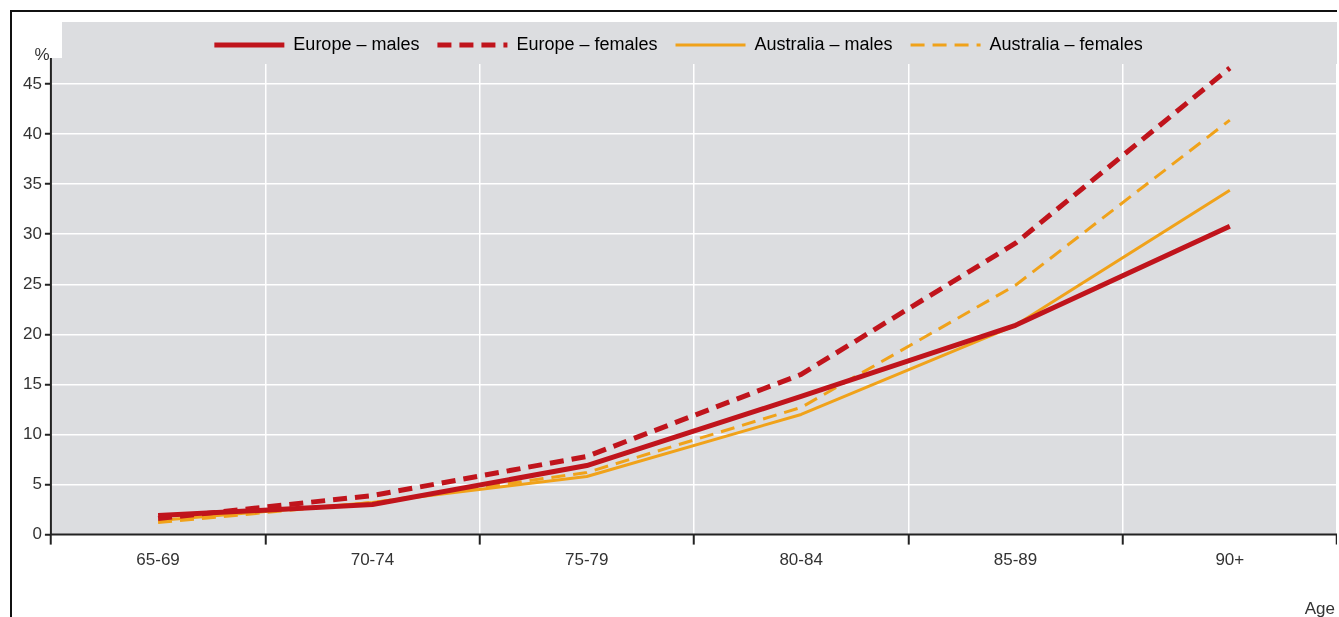  I want to click on x-tick-label: 65-69, so click(158, 560).